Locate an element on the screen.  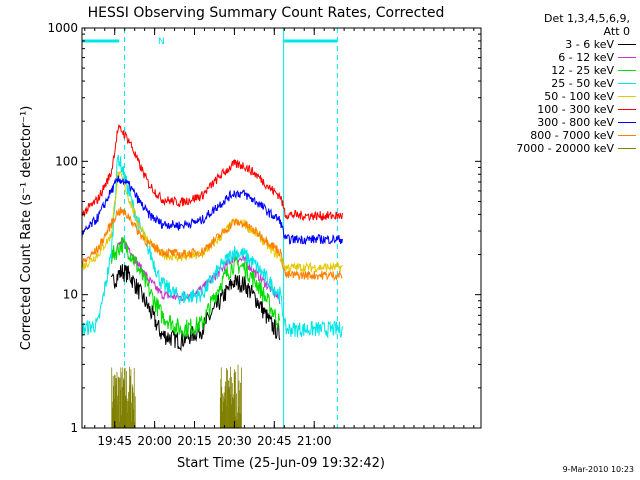
series-800-7000-kev is located at coordinates (212, 244).